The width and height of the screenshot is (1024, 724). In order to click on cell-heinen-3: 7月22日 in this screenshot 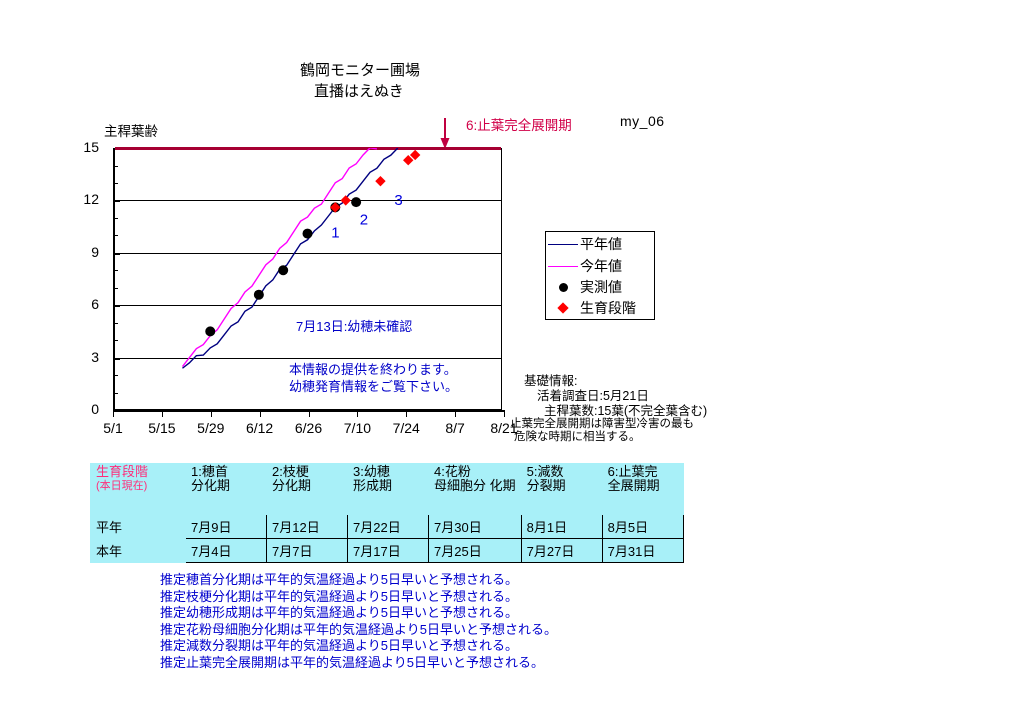, I will do `click(388, 526)`.